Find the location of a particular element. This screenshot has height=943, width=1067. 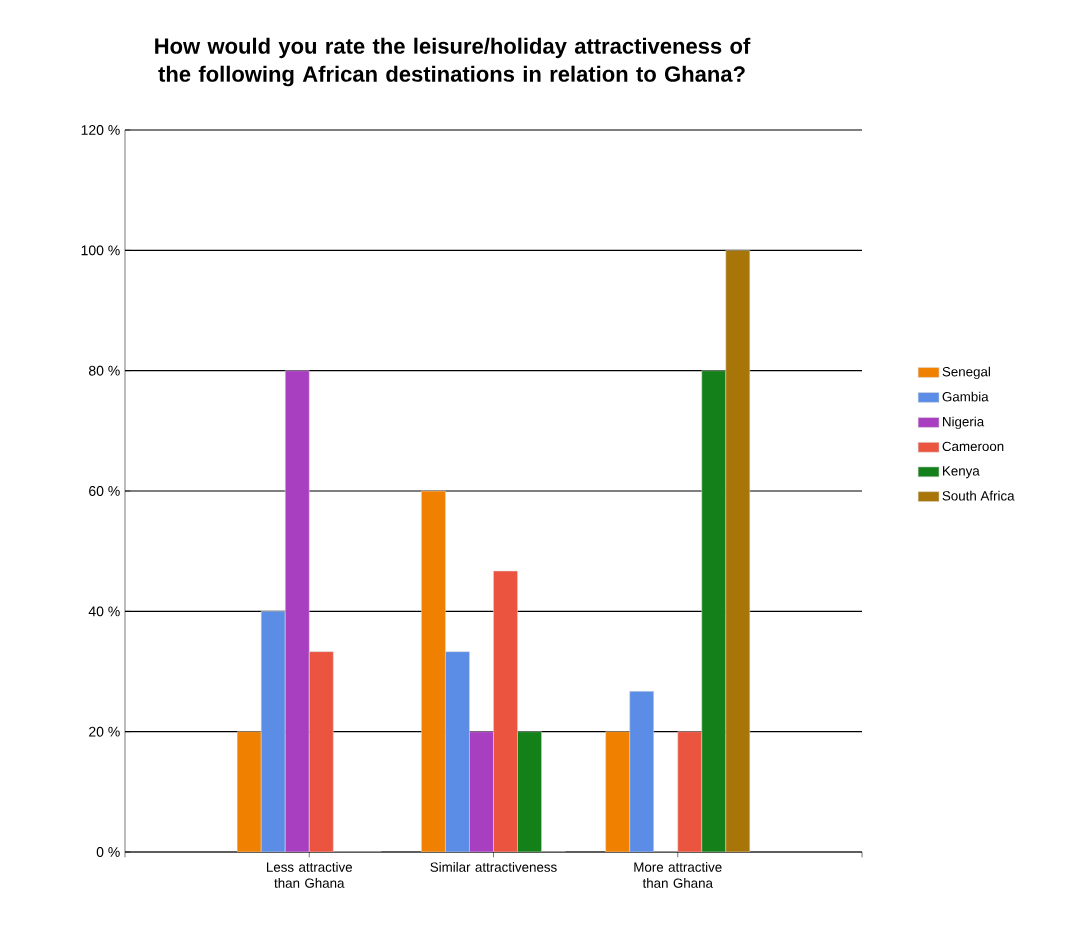

y-tick-label: 80 % is located at coordinates (104, 370).